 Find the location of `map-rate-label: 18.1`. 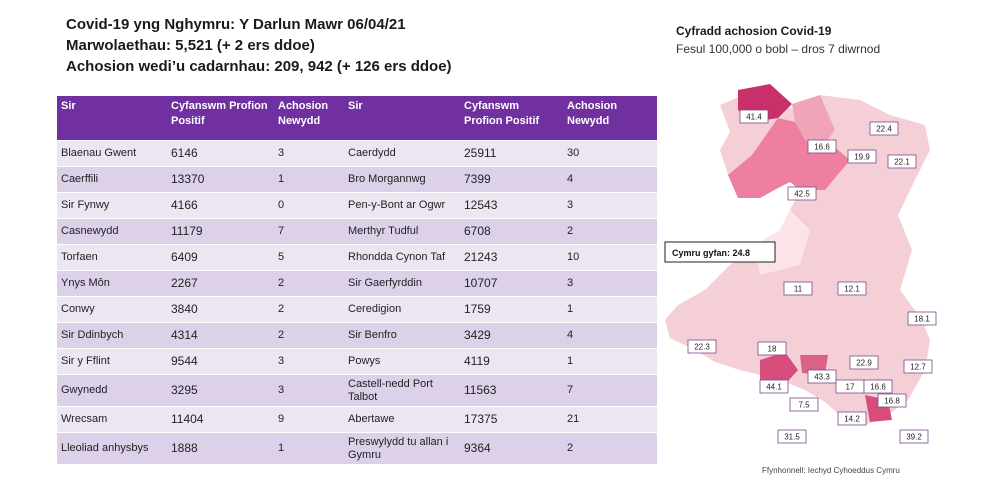

map-rate-label: 18.1 is located at coordinates (922, 319).